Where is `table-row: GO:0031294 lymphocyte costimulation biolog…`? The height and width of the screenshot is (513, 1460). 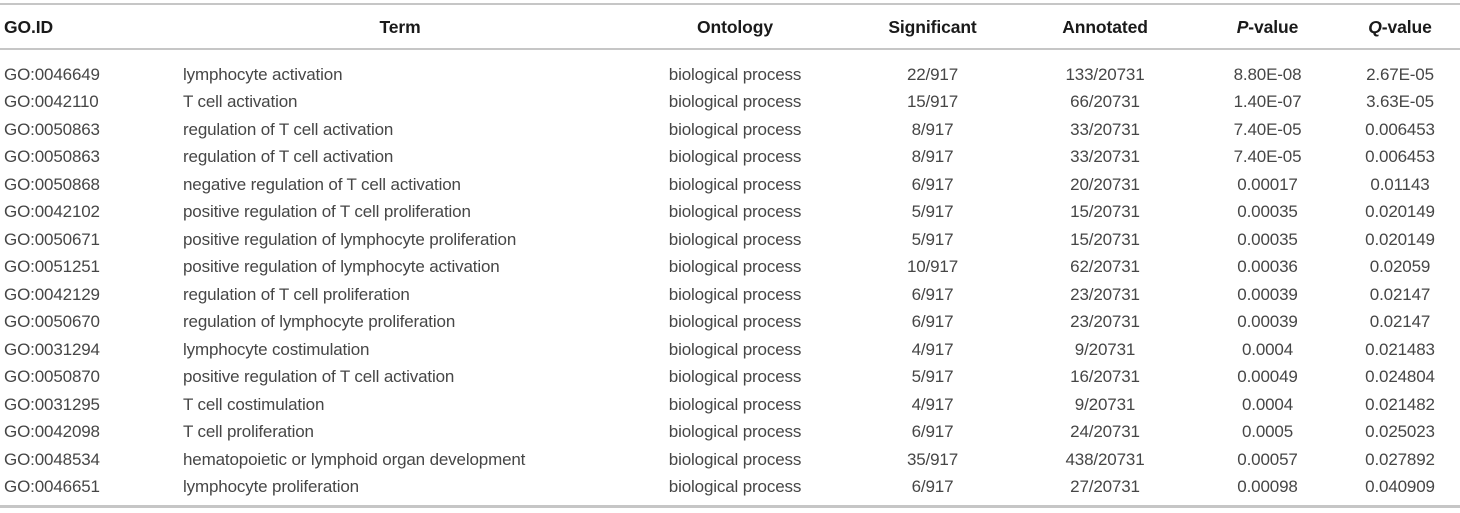 table-row: GO:0031294 lymphocyte costimulation biolog… is located at coordinates (730, 350).